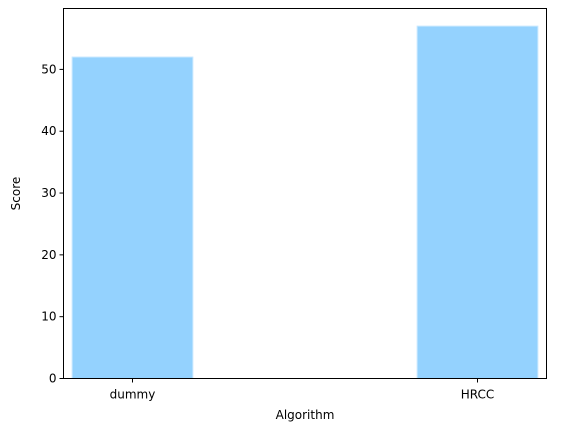 This screenshot has height=432, width=562. I want to click on y-tick-label: 50, so click(48, 69).